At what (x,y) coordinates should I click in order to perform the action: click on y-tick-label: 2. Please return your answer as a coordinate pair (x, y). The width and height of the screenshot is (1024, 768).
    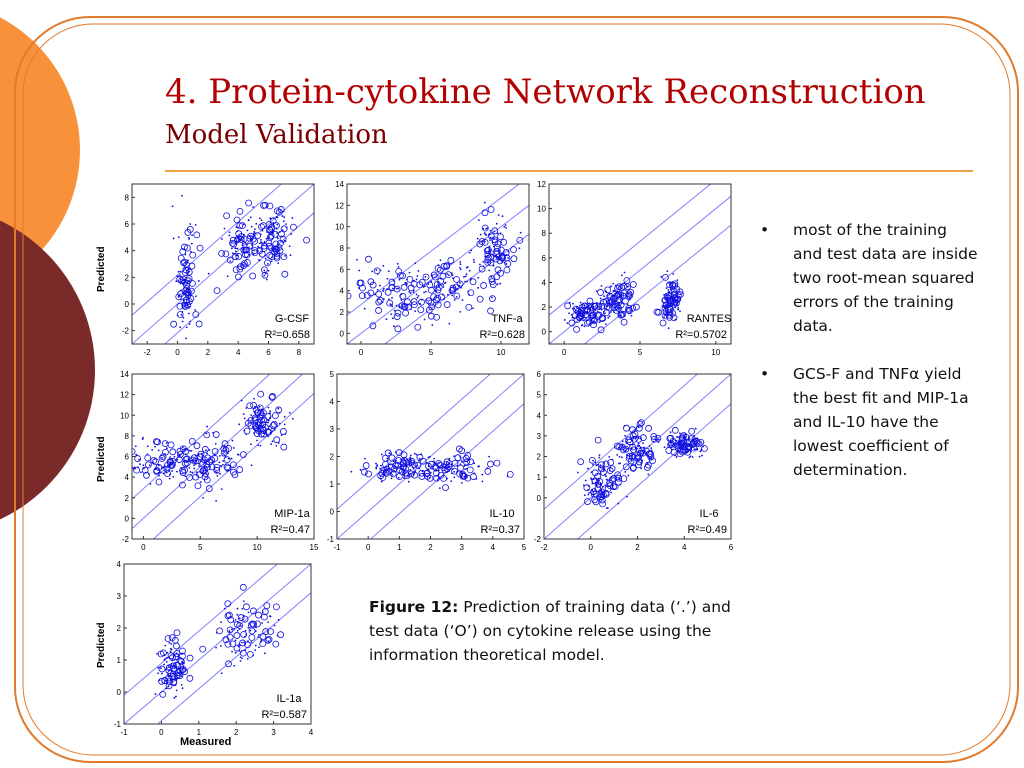
    Looking at the image, I should click on (544, 307).